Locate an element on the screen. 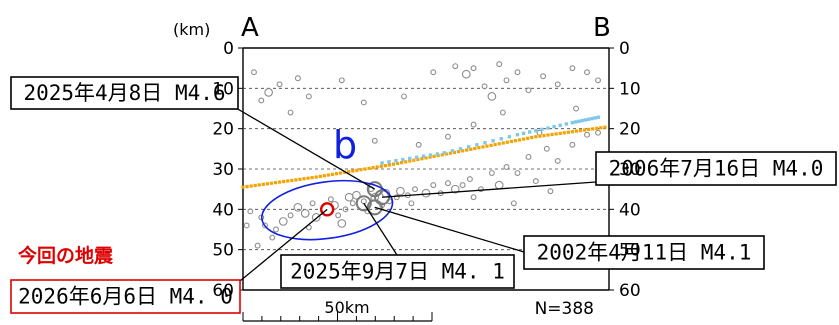 The height and width of the screenshot is (325, 839). right-tick-label: 0 is located at coordinates (624, 49).